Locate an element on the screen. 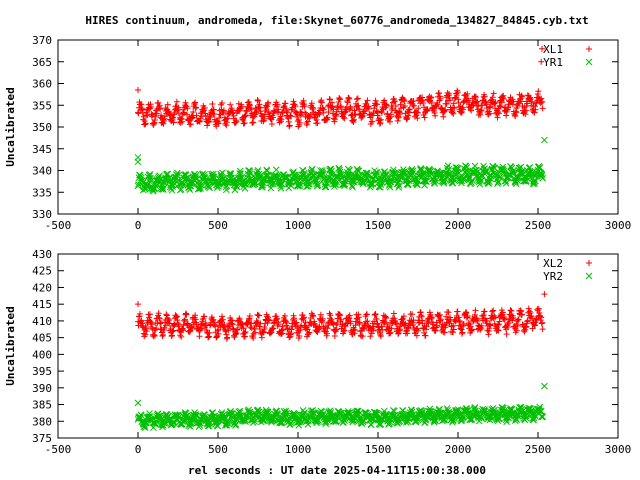 The width and height of the screenshot is (640, 480). x-tick-label: 500 is located at coordinates (218, 449).